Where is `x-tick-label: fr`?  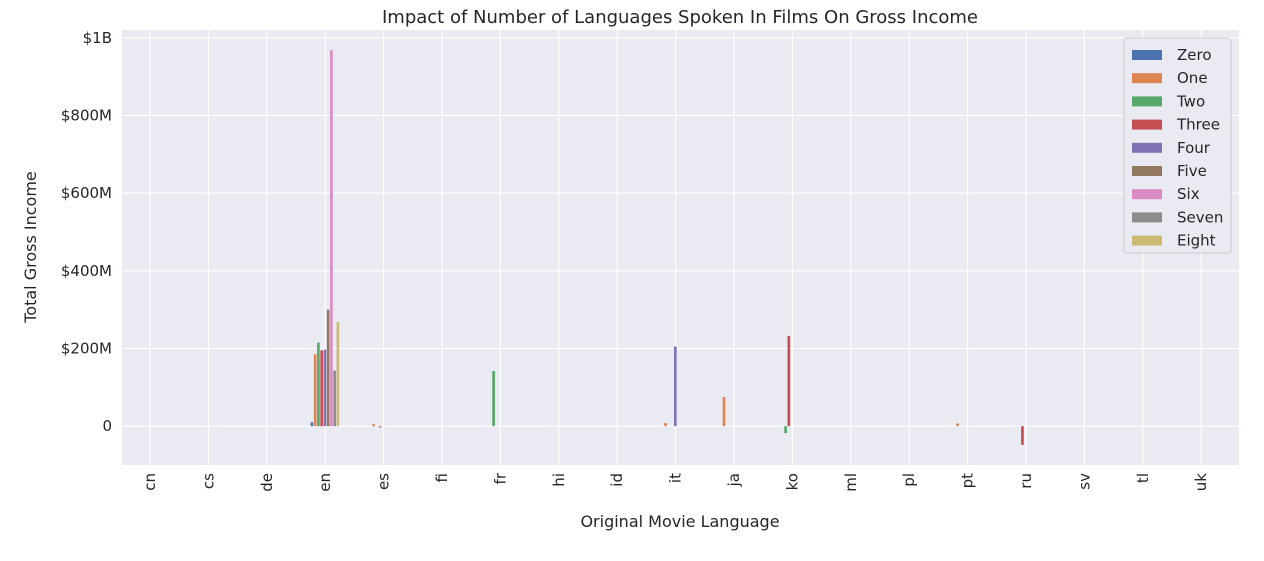
x-tick-label: fr is located at coordinates (500, 478).